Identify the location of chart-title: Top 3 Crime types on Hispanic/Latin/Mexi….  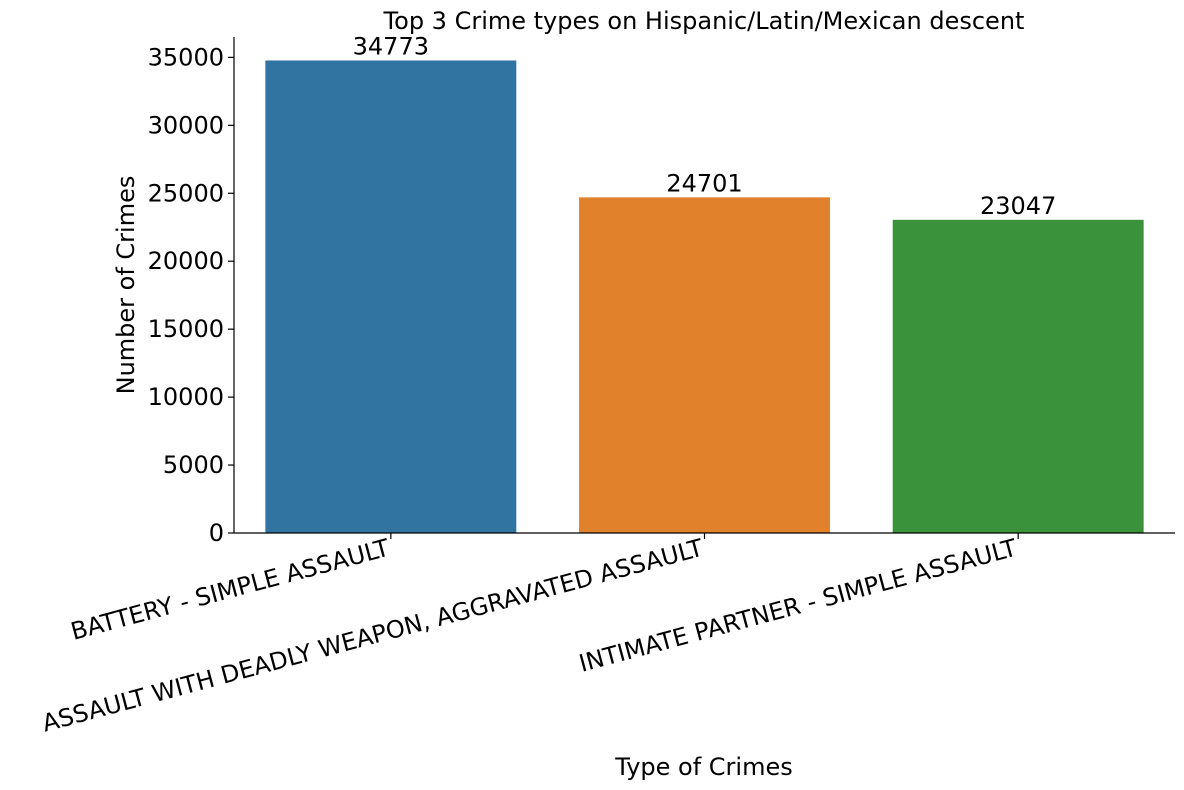
(704, 21).